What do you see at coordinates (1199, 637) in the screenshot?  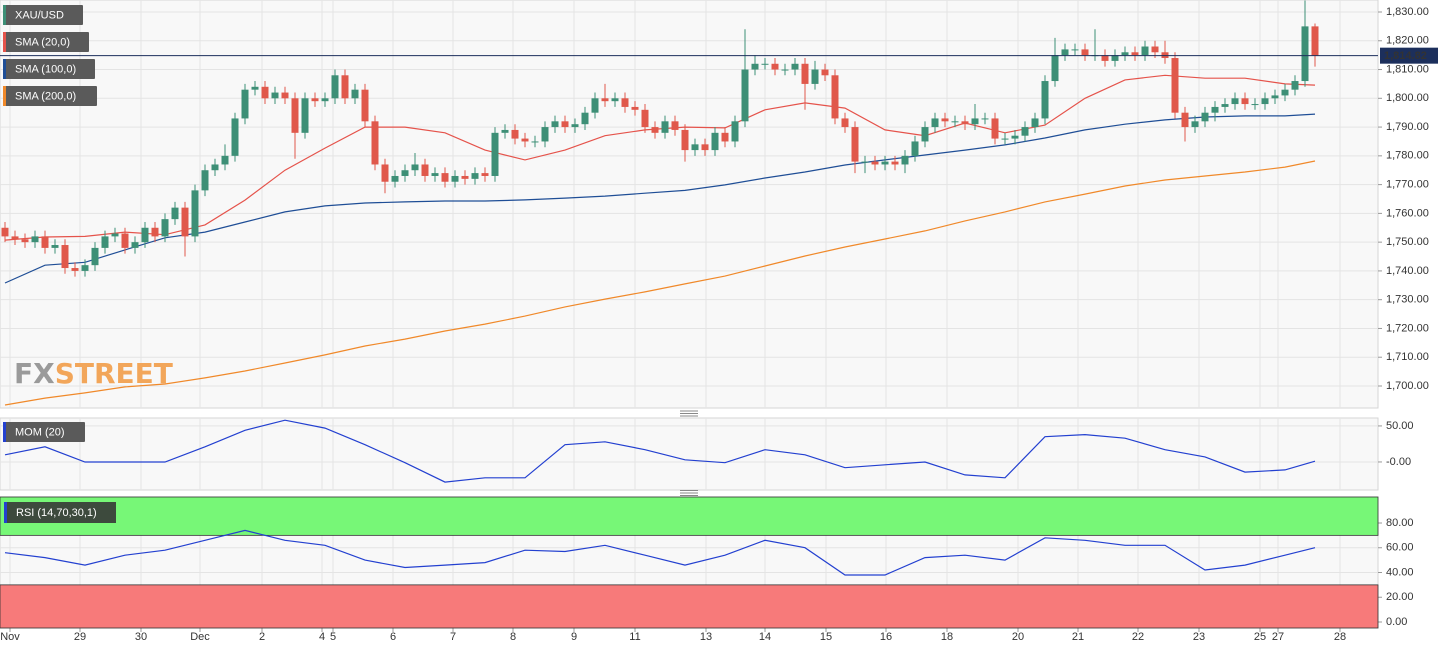 I see `x-tick-label: 23` at bounding box center [1199, 637].